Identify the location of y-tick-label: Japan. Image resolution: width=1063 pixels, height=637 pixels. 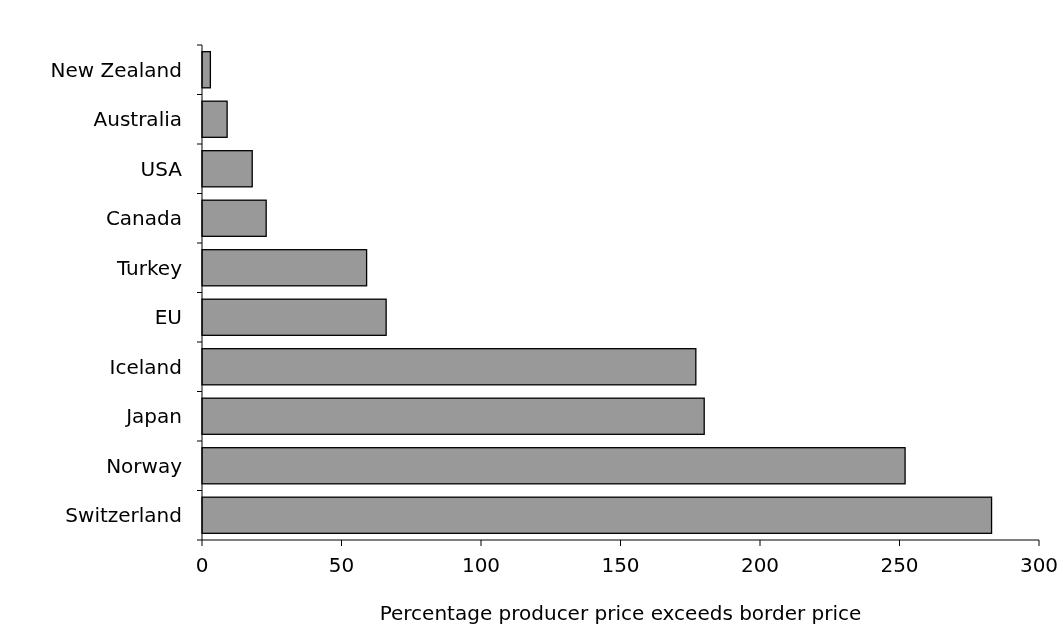
(153, 416).